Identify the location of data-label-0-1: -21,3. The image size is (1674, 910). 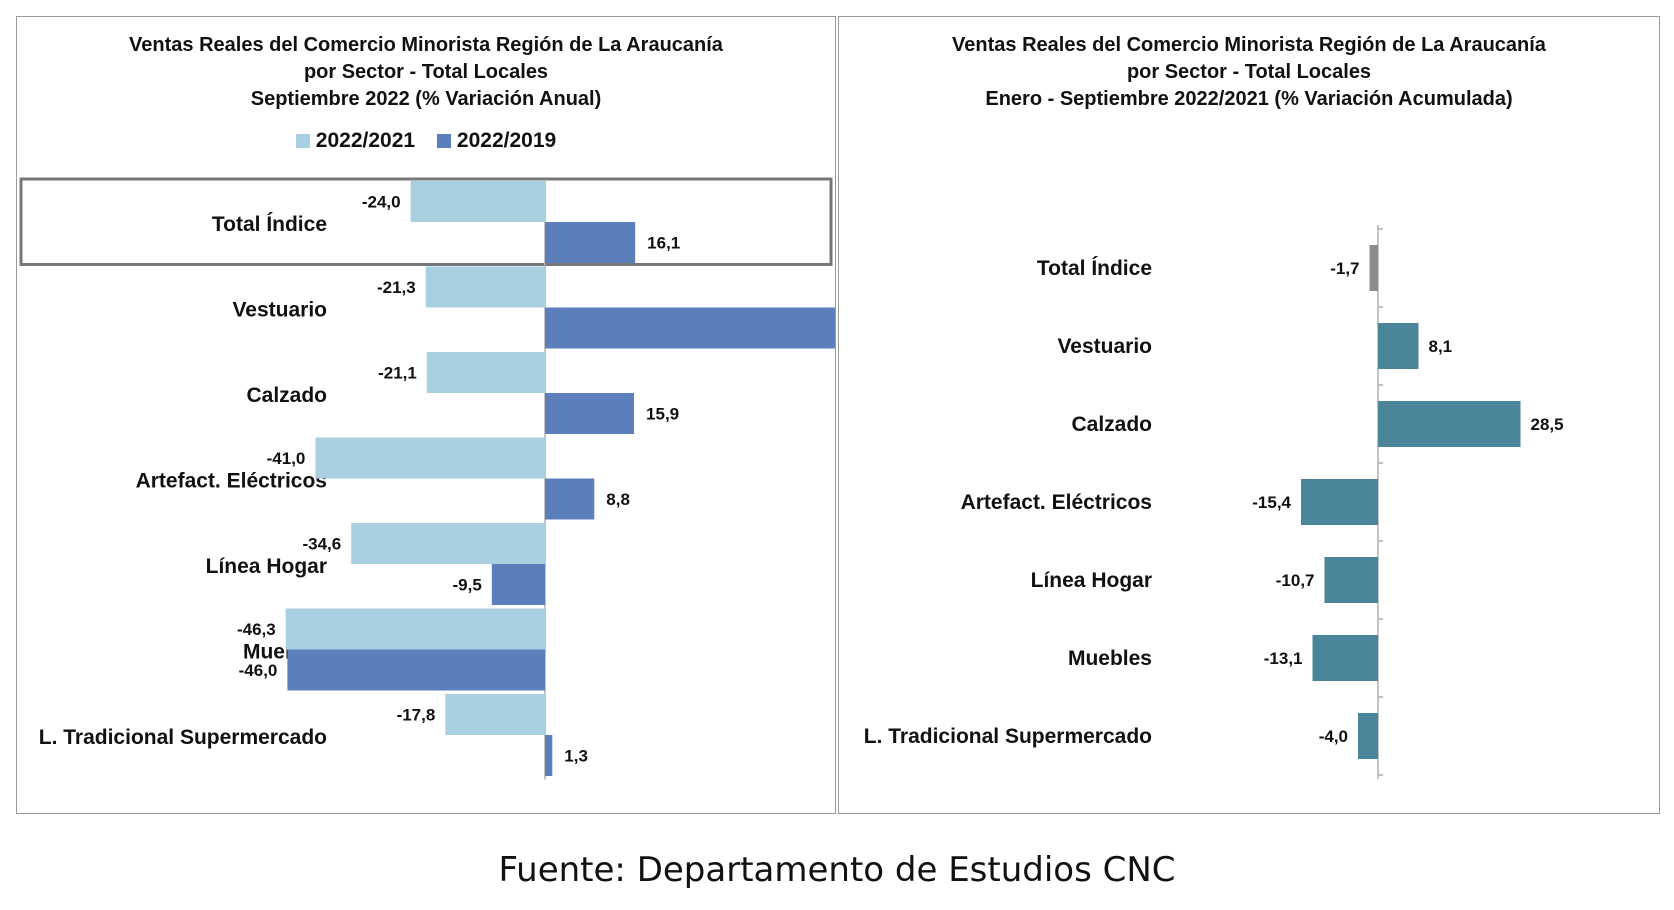
(396, 287).